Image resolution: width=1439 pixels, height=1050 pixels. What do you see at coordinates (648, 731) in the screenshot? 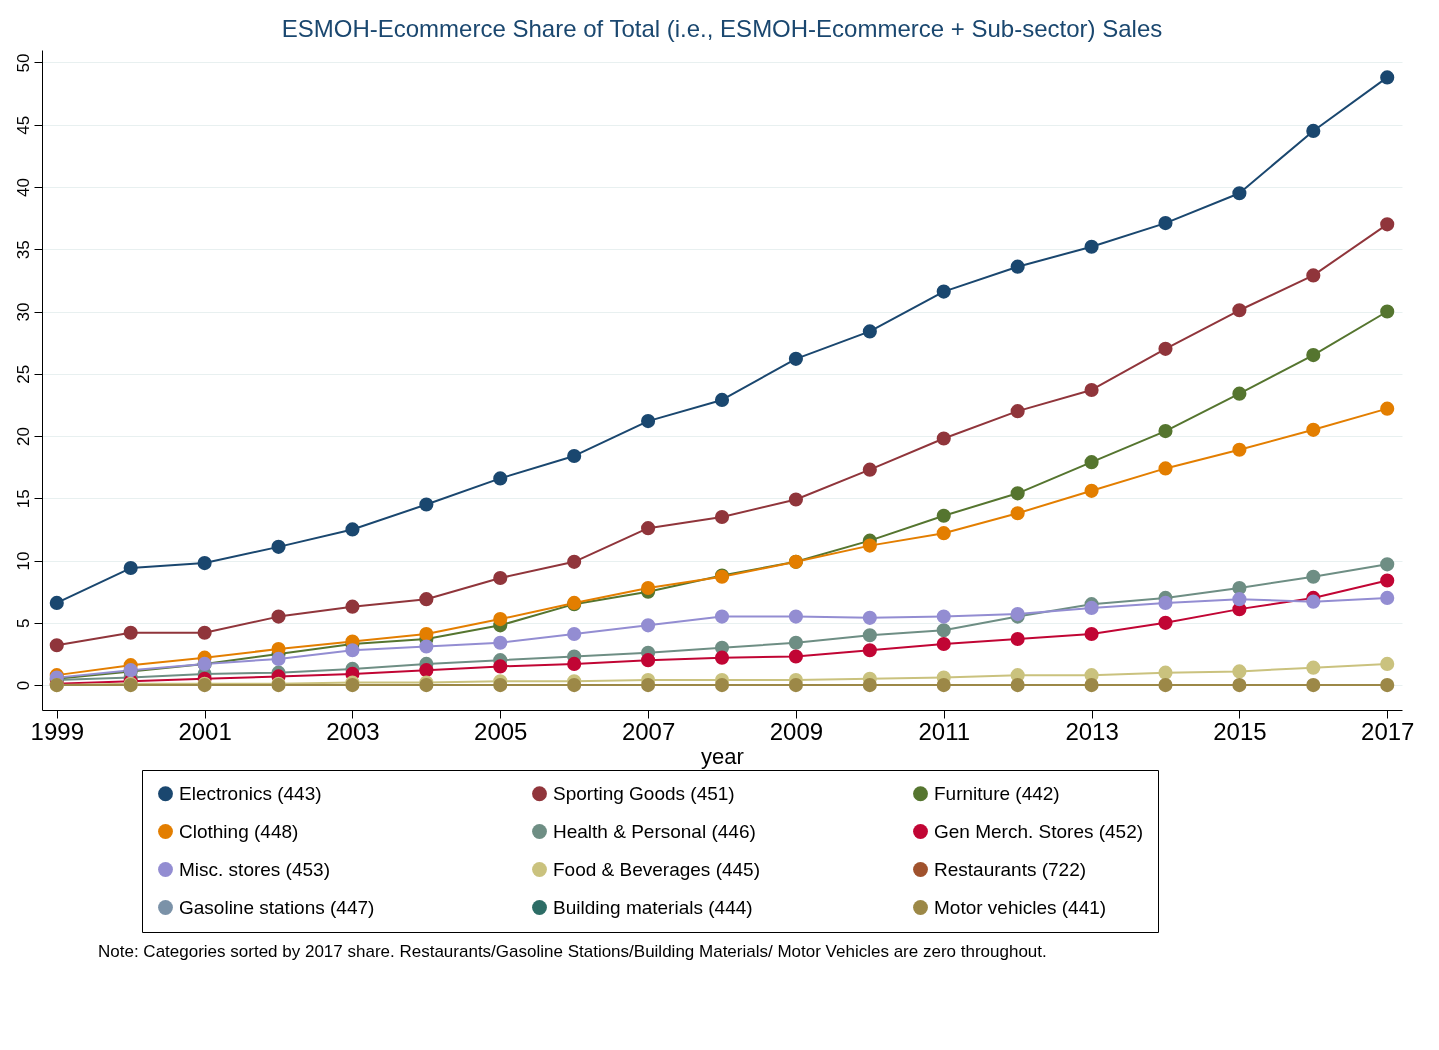
I see `x-tick-label: 2007` at bounding box center [648, 731].